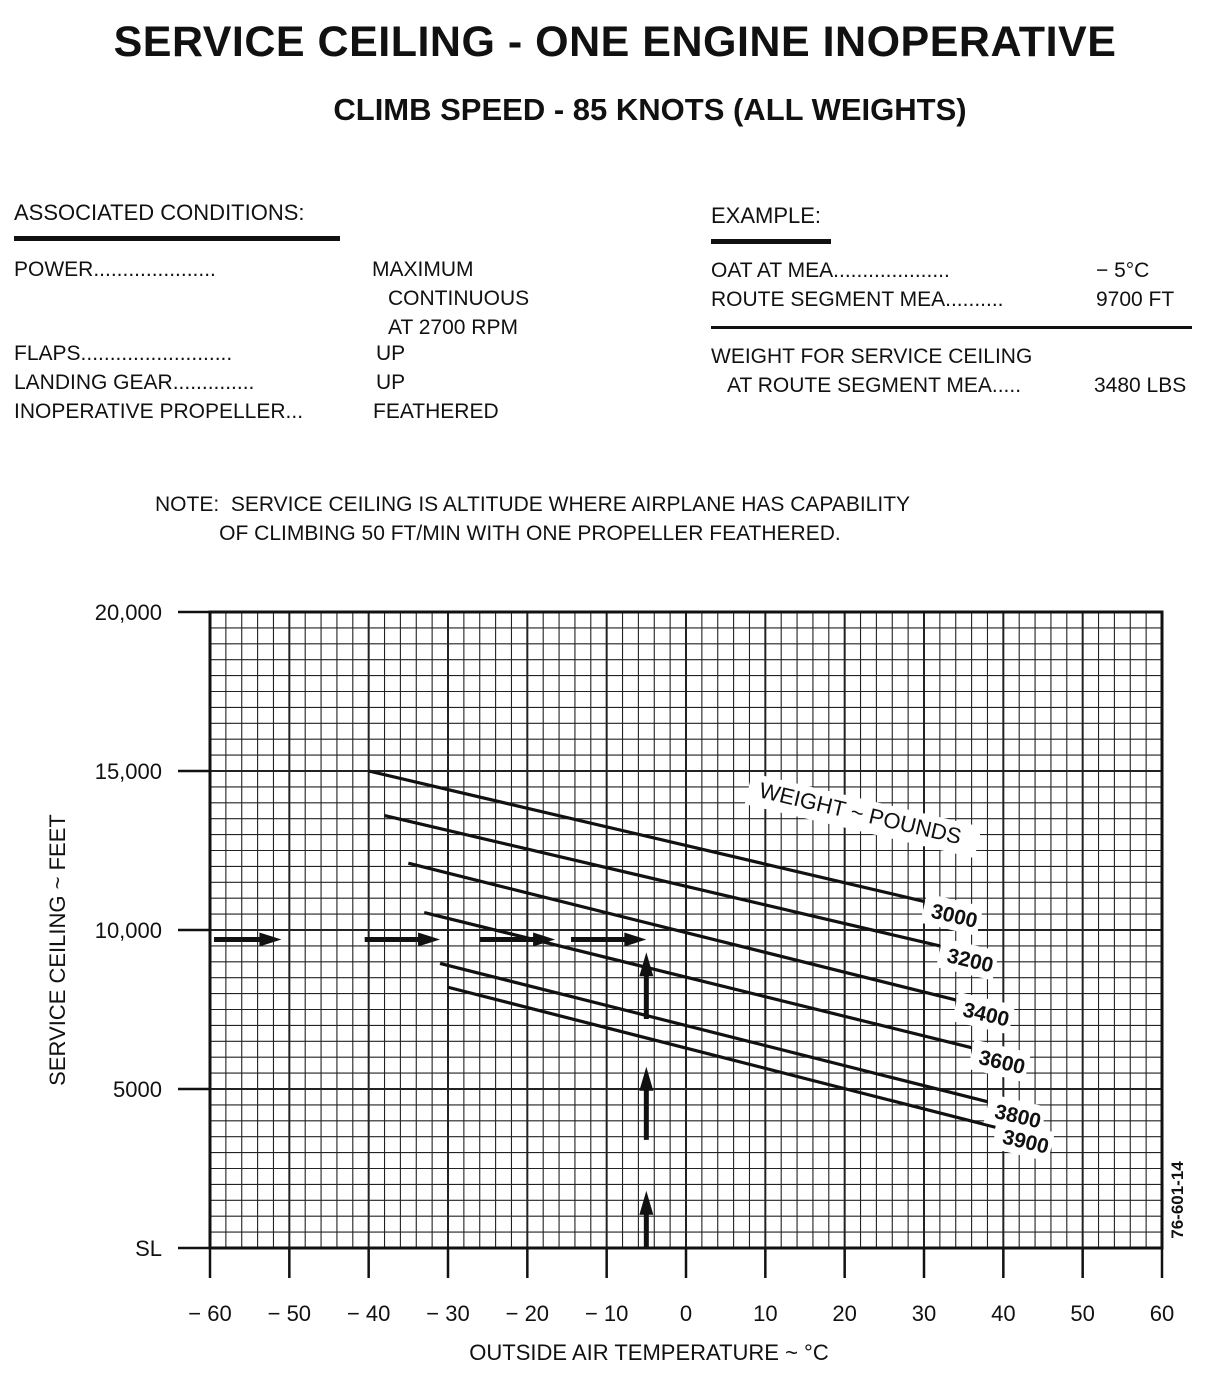  What do you see at coordinates (649, 1352) in the screenshot?
I see `x-axis-label: OUTSIDE AIR TEMPERATURE ~ °C` at bounding box center [649, 1352].